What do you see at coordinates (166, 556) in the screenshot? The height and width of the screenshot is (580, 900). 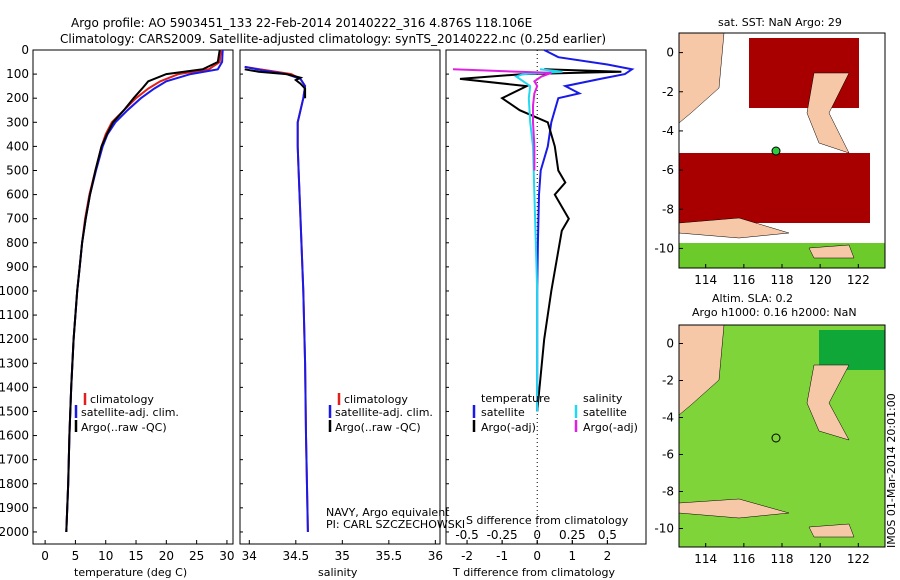 I see `x-tick-label: 20` at bounding box center [166, 556].